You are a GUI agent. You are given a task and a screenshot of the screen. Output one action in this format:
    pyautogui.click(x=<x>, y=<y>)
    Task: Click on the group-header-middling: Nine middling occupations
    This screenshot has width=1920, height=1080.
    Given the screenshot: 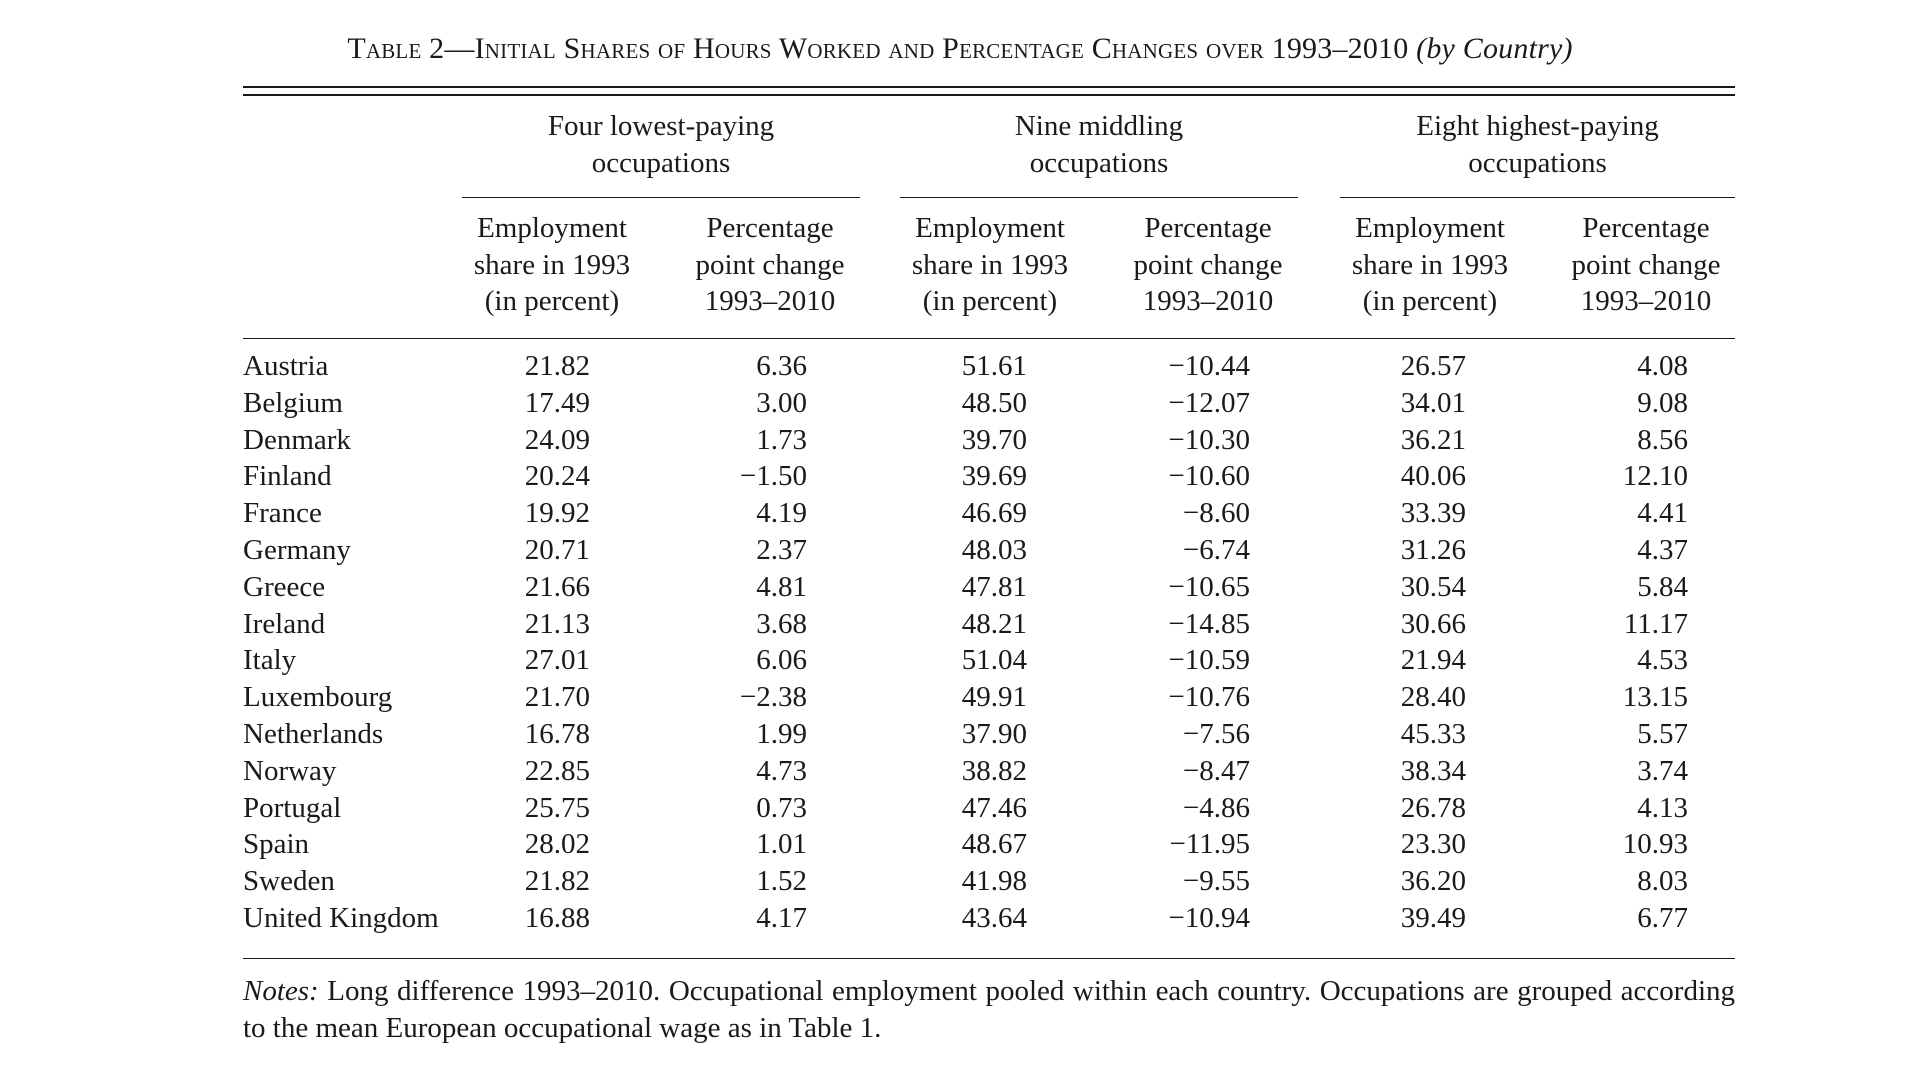 What is the action you would take?
    pyautogui.click(x=1099, y=145)
    